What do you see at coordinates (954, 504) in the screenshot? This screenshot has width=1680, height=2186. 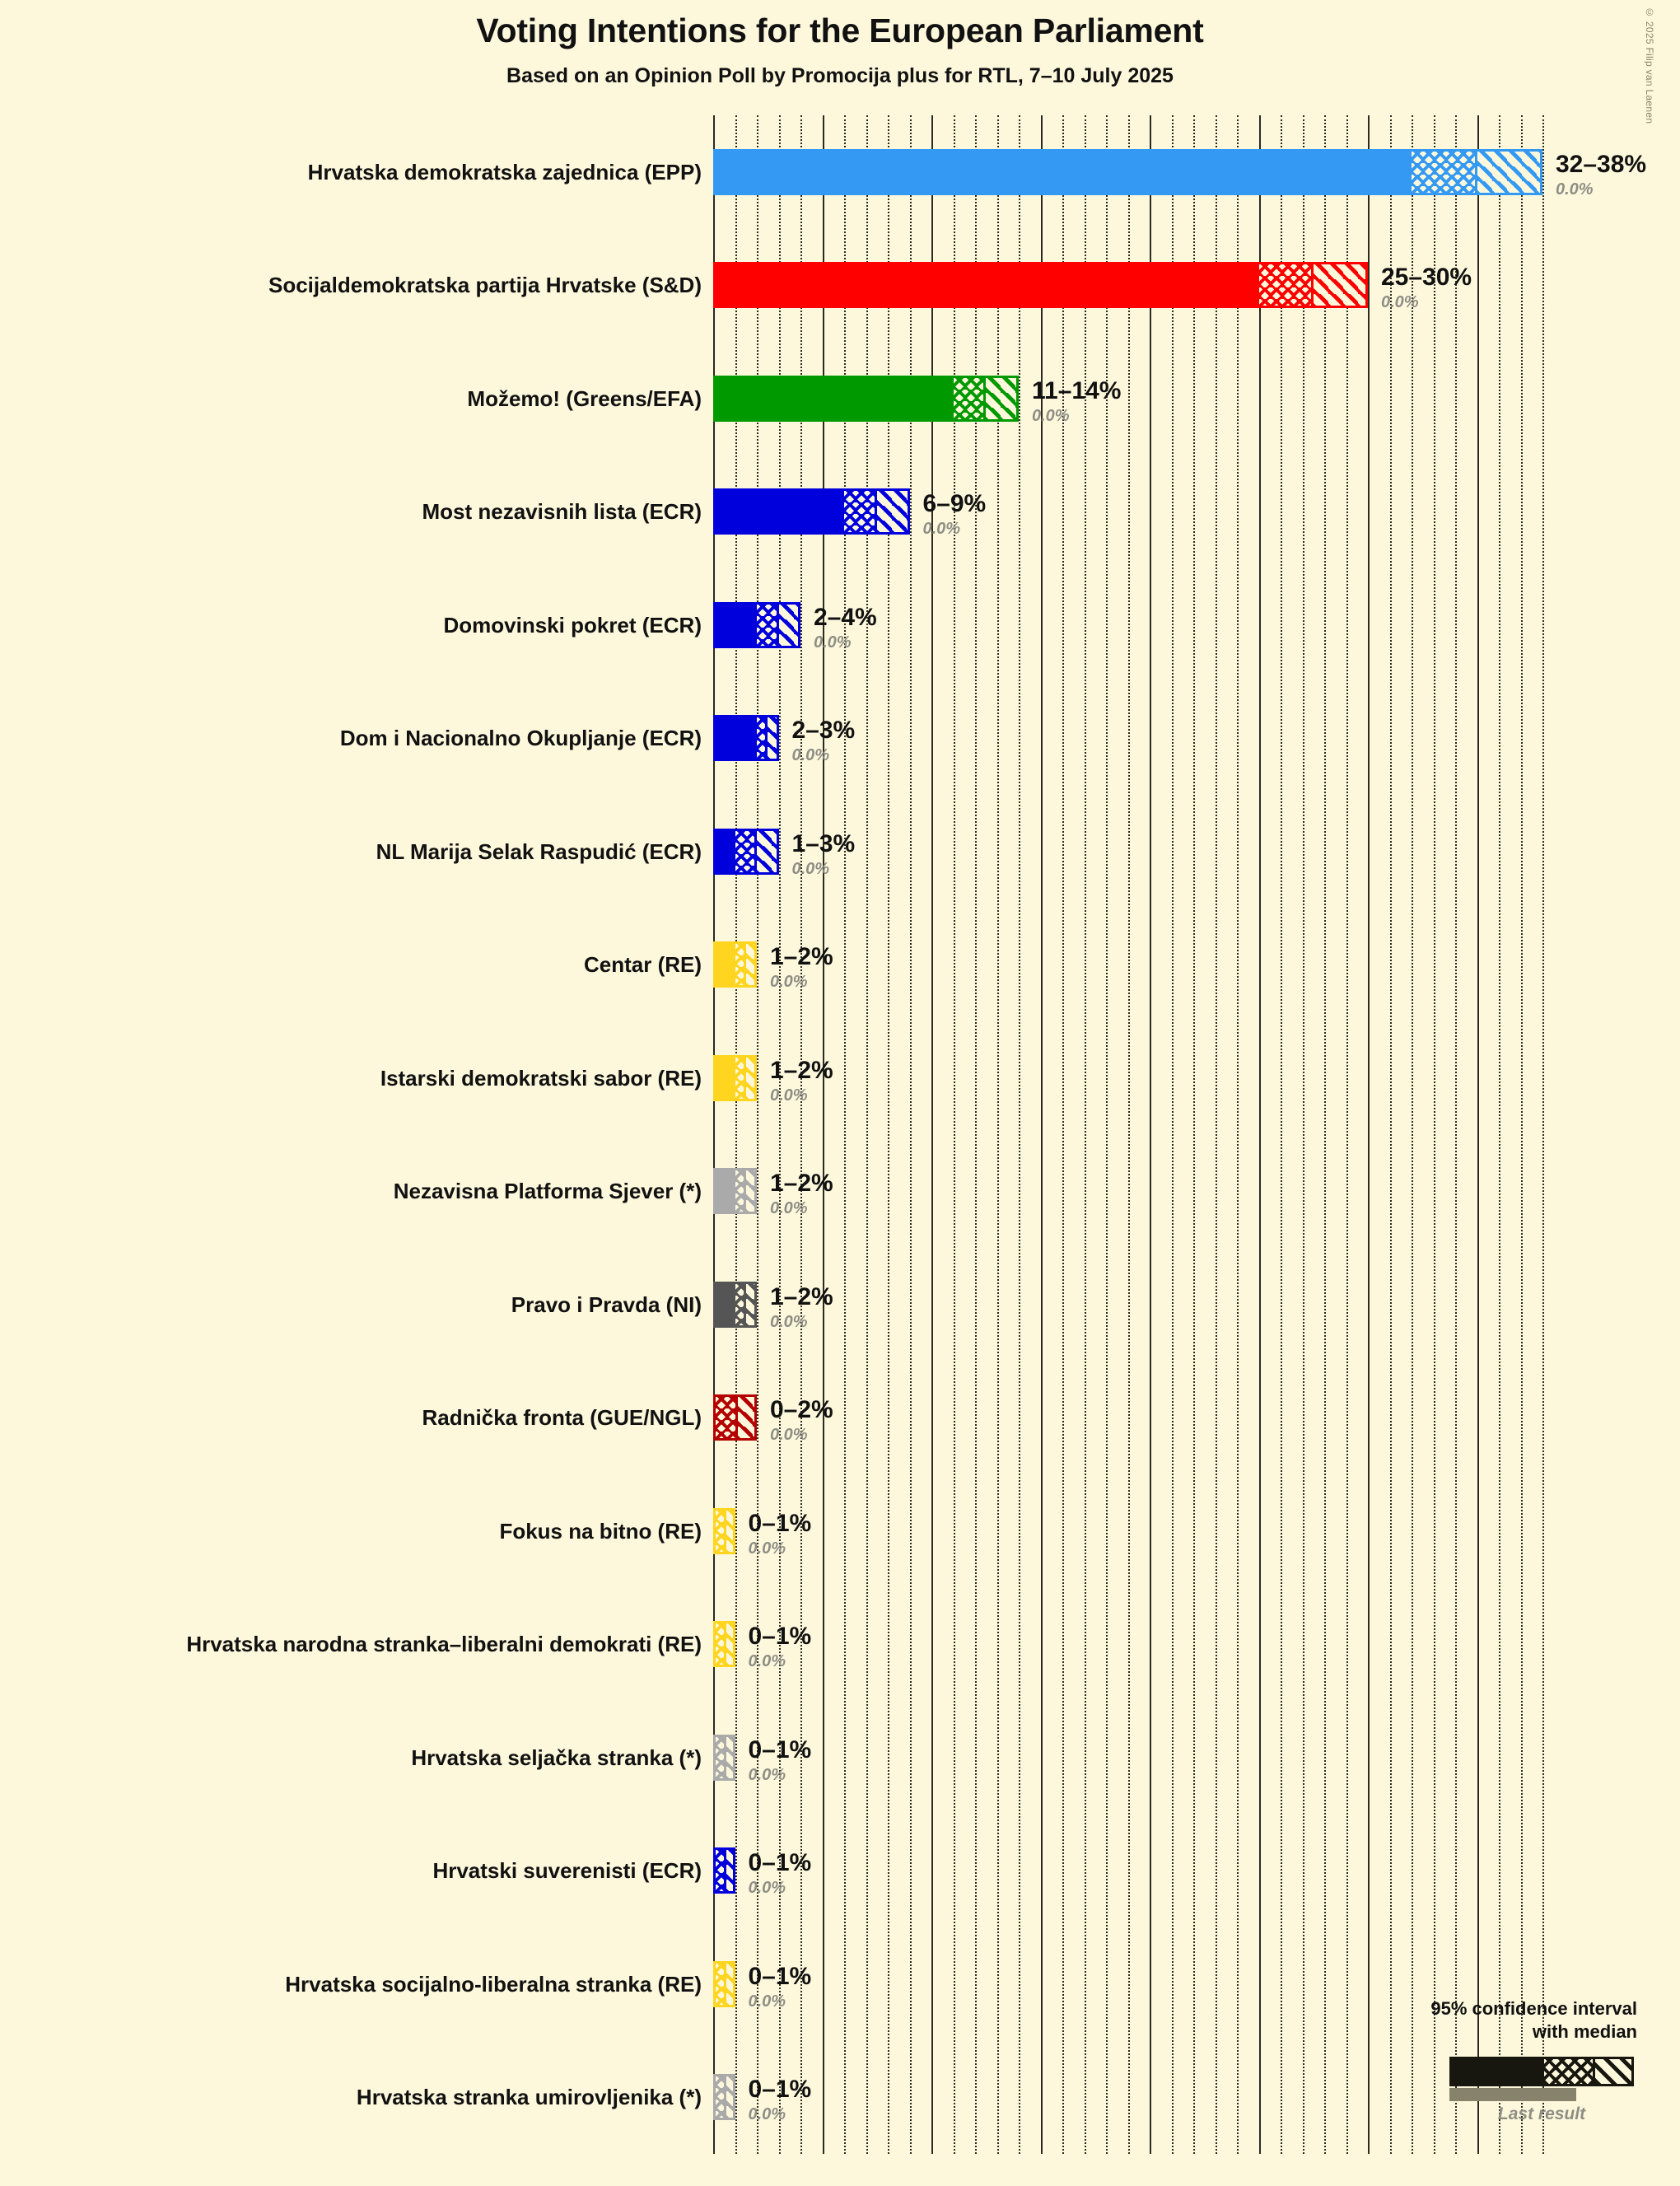 I see `value-label: 6–9%` at bounding box center [954, 504].